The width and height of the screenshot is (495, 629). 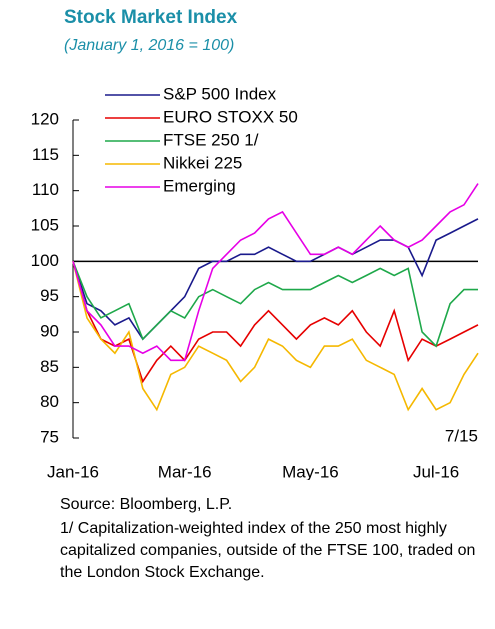 What do you see at coordinates (202, 162) in the screenshot?
I see `legend-label: Nikkei 225` at bounding box center [202, 162].